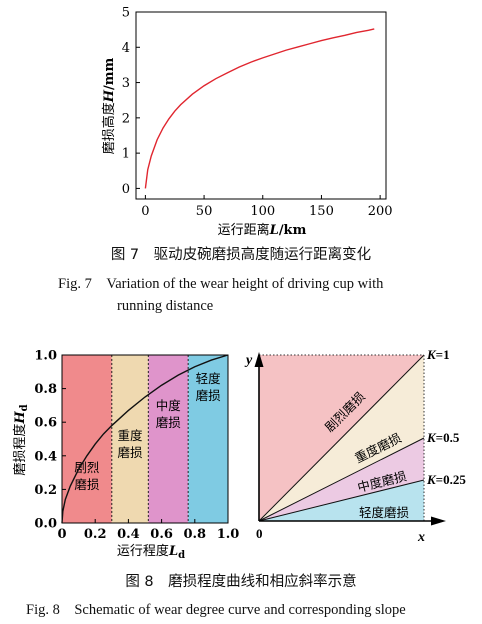 This screenshot has width=482, height=624. I want to click on origin-label: 0, so click(259, 533).